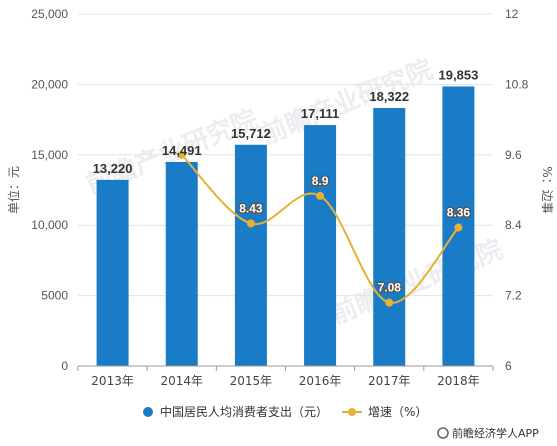 The image size is (557, 446). What do you see at coordinates (508, 366) in the screenshot?
I see `y2-tick-label: 6` at bounding box center [508, 366].